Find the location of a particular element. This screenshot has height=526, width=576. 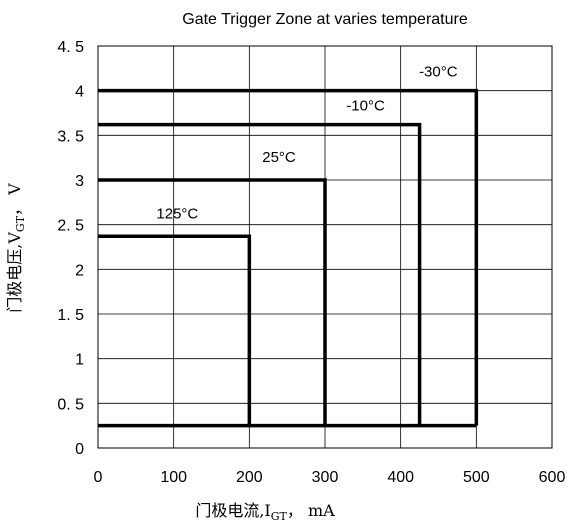

x-tick-label: 600 is located at coordinates (552, 477).